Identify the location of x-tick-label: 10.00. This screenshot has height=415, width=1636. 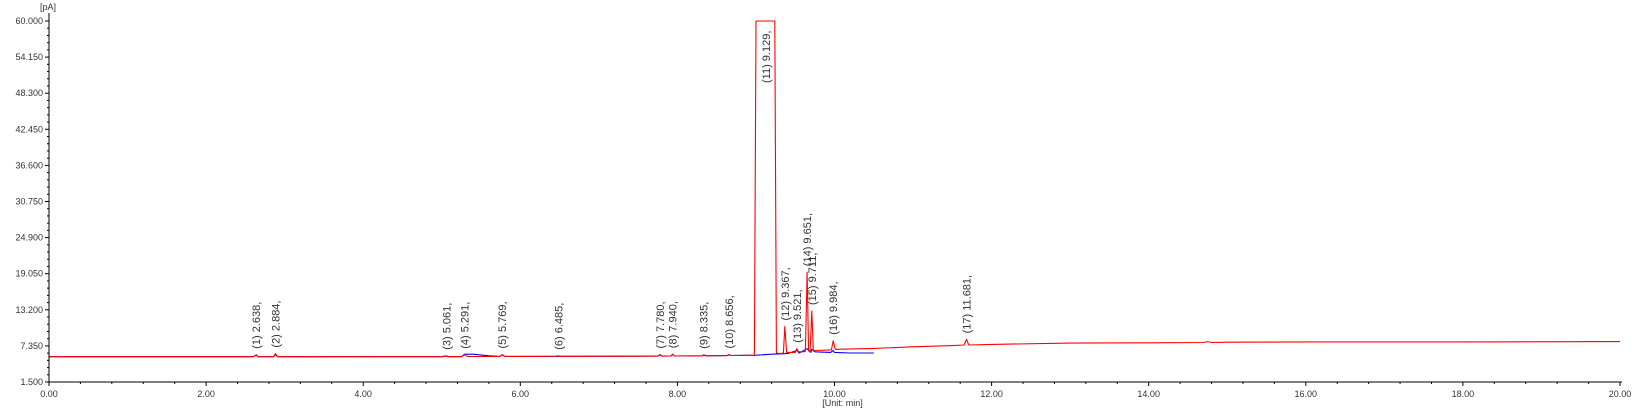
(834, 394).